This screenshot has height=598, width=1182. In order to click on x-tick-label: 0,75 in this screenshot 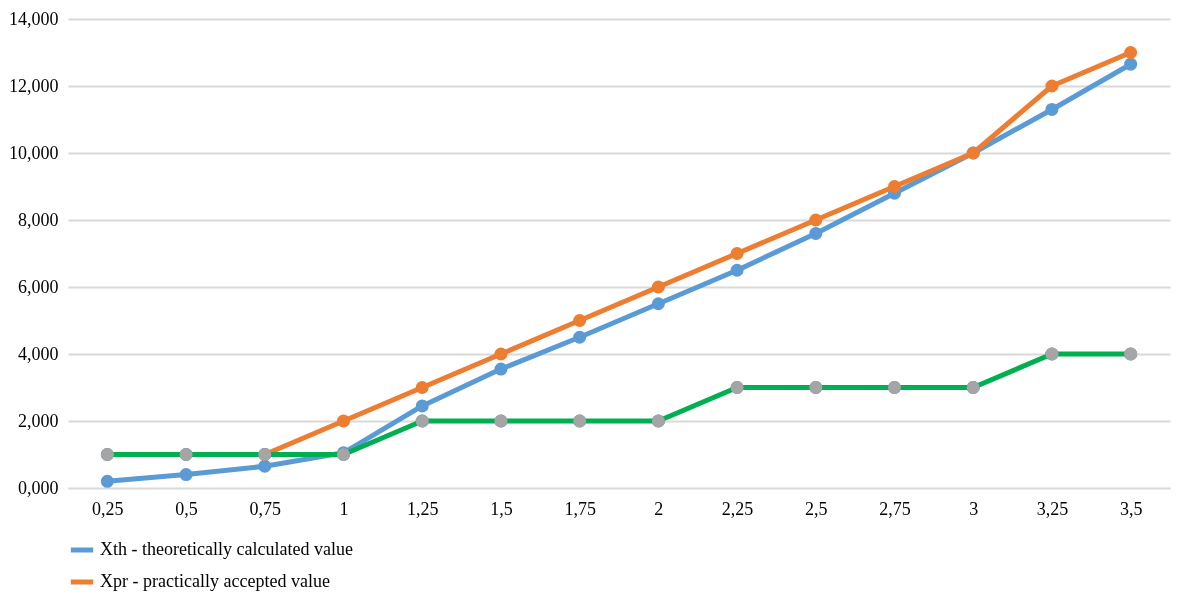, I will do `click(265, 508)`.